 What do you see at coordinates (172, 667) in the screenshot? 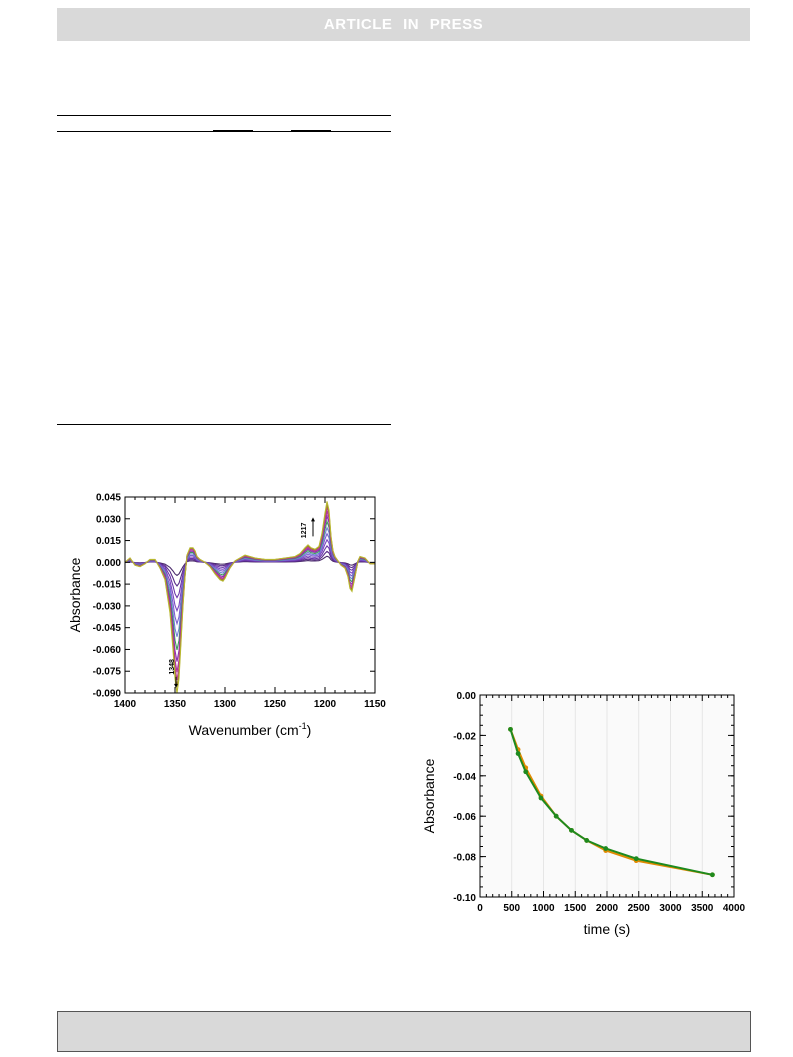
I see `annotation-1348: 1348` at bounding box center [172, 667].